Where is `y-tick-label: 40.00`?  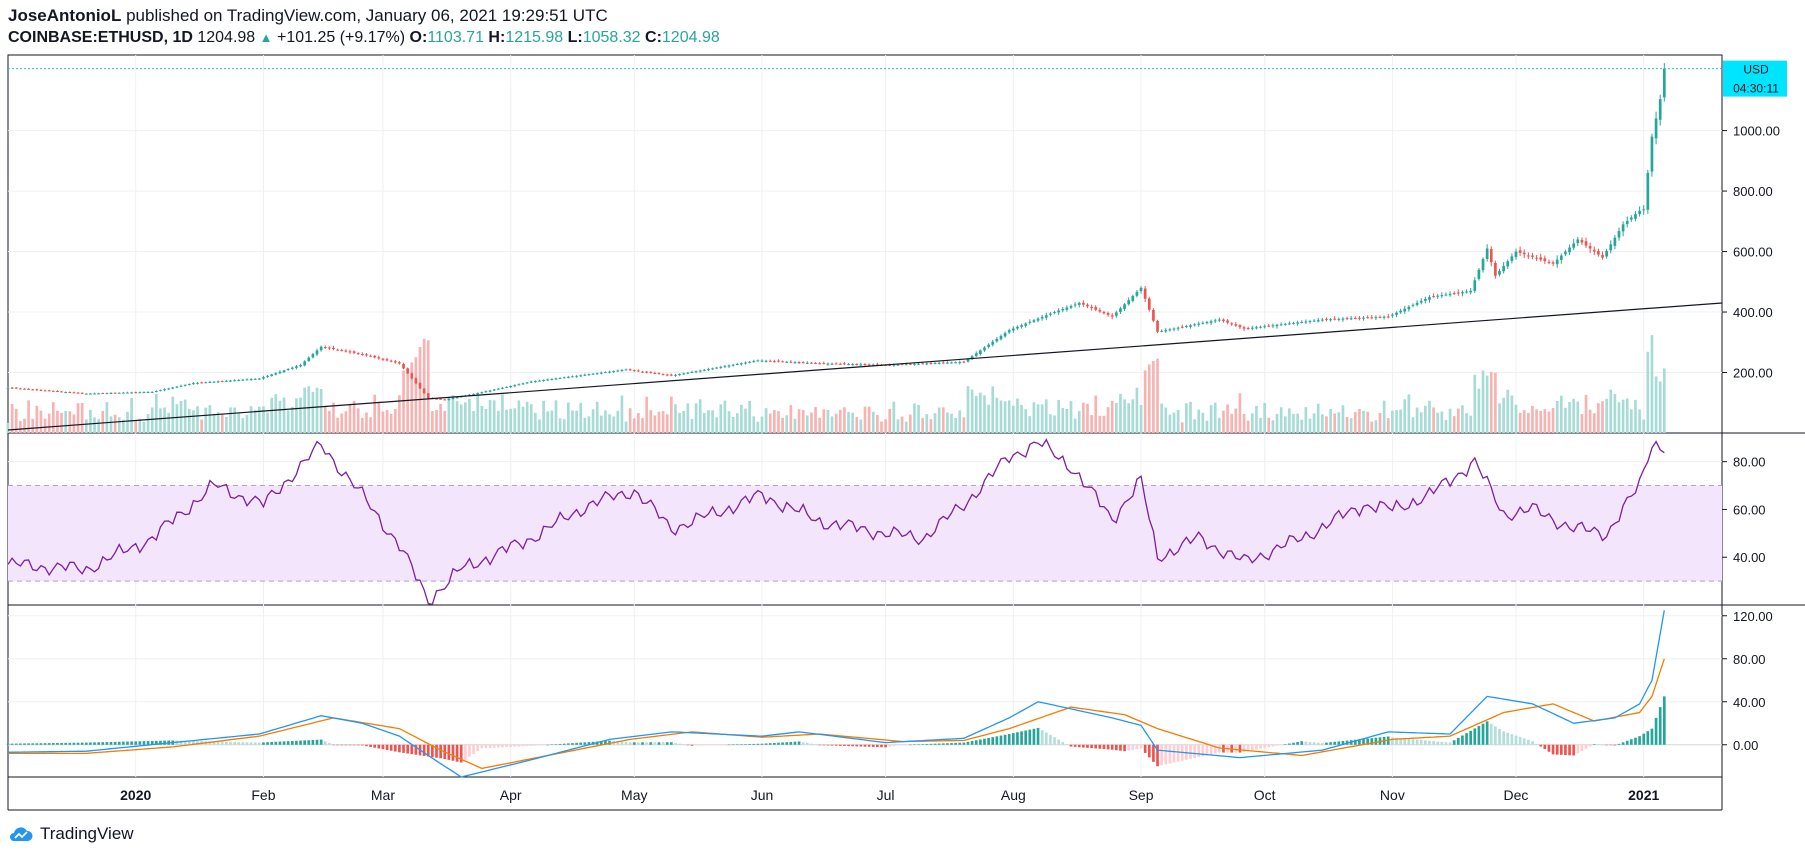
y-tick-label: 40.00 is located at coordinates (1749, 557).